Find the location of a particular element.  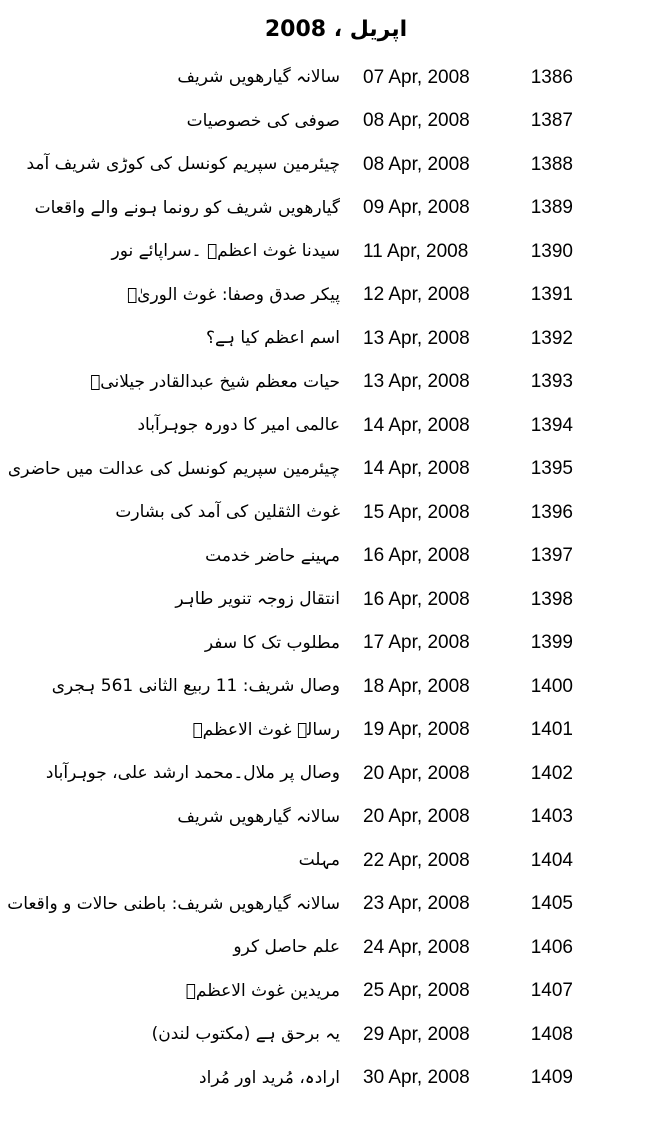

lecture-title-cell: چیئرمین سپریم کونسل کی عدالت میں حاضری is located at coordinates (172, 469).